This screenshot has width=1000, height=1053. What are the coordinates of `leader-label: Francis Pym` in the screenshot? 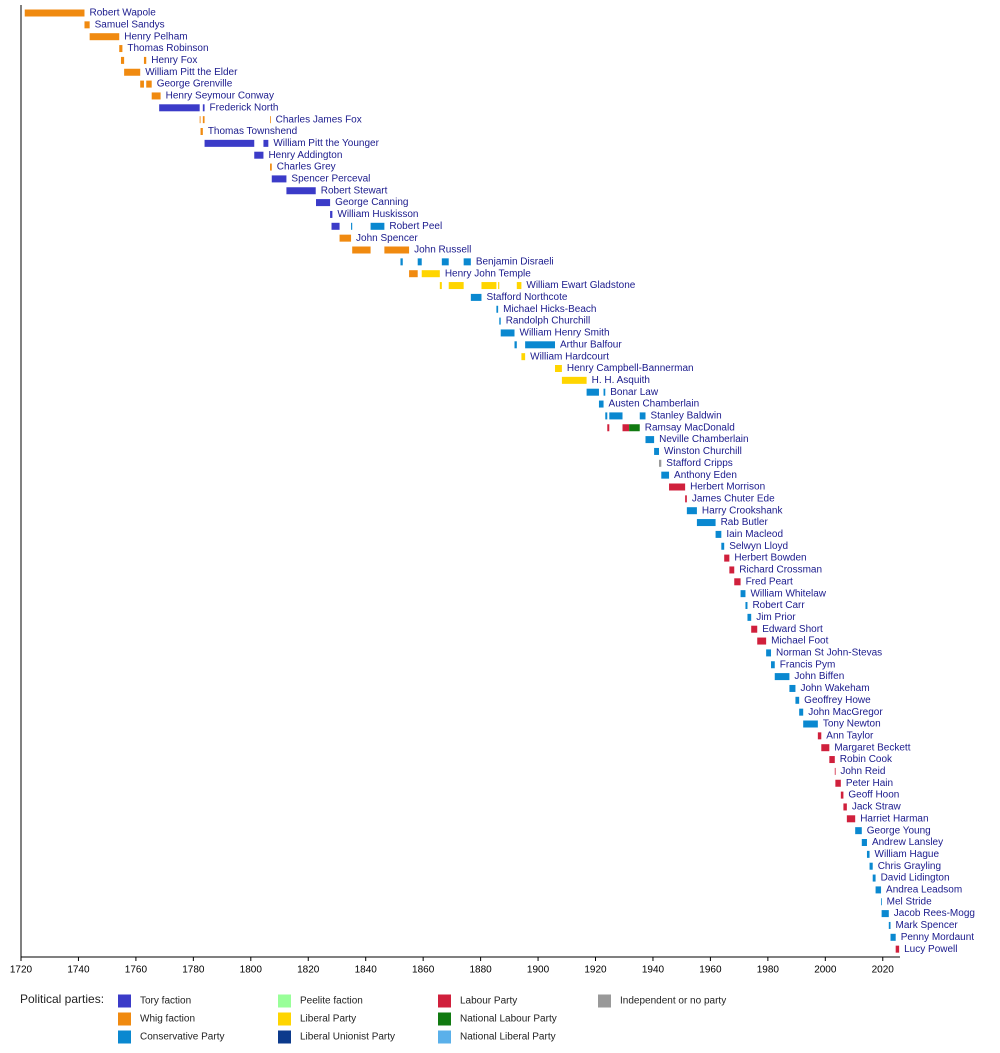 It's located at (808, 664).